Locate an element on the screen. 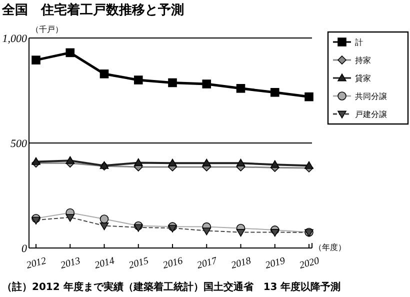 The height and width of the screenshot is (297, 410). y-tick-label: 0 is located at coordinates (25, 249).